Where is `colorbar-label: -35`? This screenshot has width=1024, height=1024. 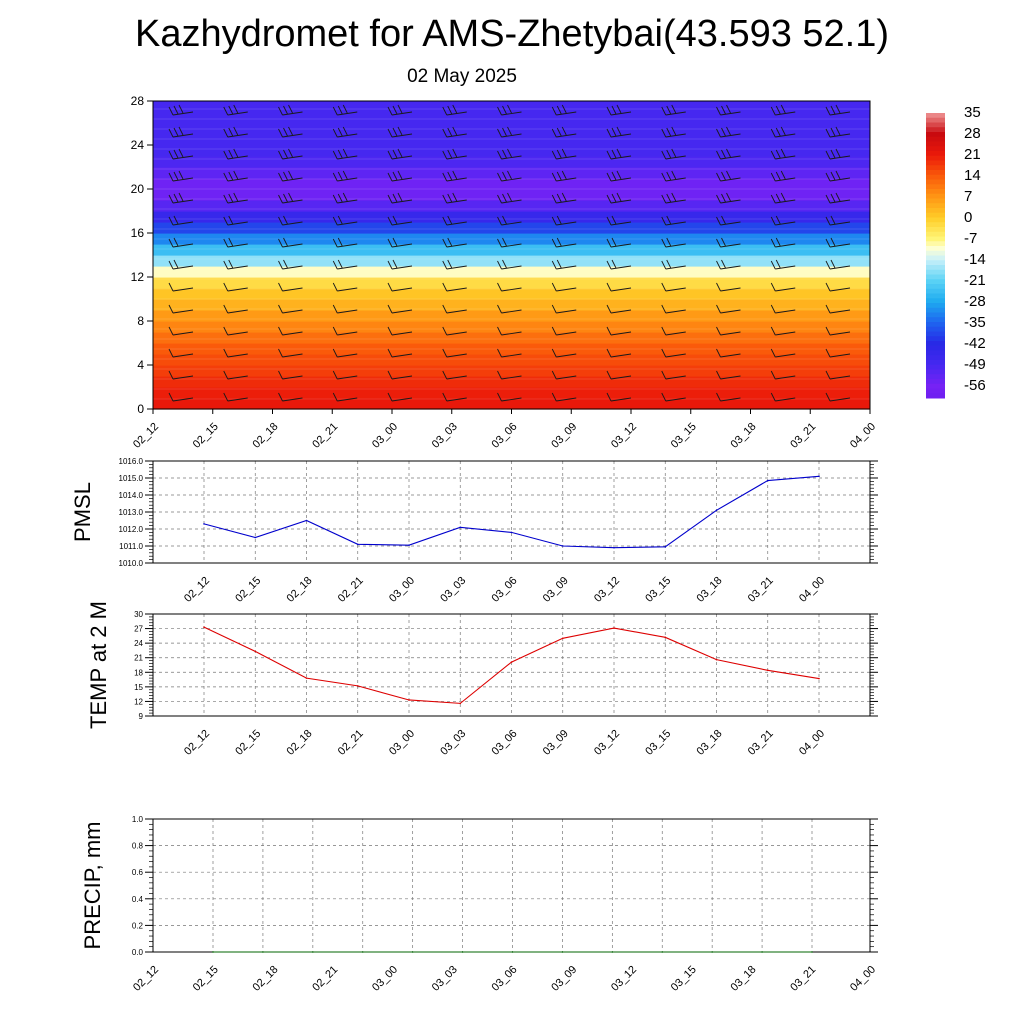 colorbar-label: -35 is located at coordinates (975, 322).